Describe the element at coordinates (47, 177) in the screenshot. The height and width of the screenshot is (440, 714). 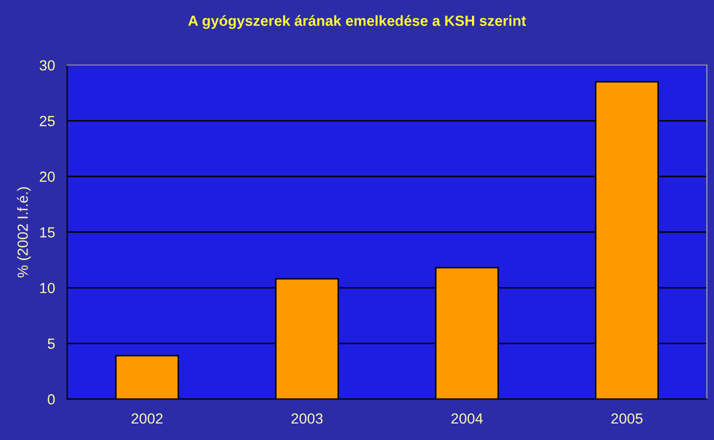
I see `y-tick-label: 20` at that location.